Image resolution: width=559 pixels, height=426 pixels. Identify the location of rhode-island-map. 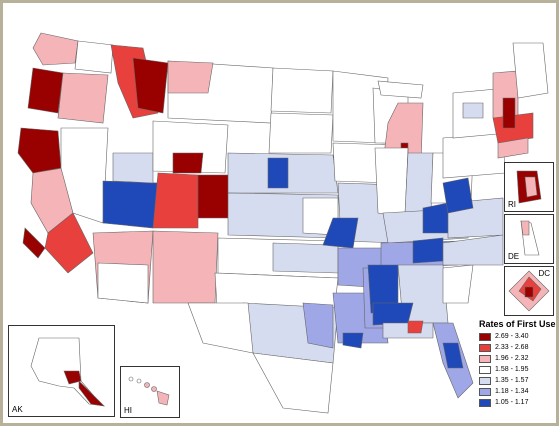
(529, 187).